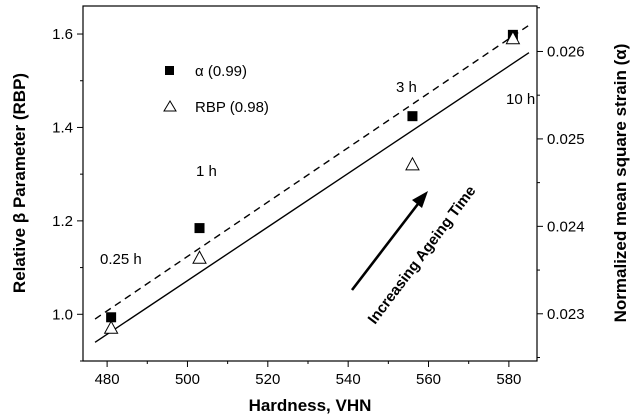  What do you see at coordinates (121, 259) in the screenshot?
I see `annotation-0-25h: 0.25 h` at bounding box center [121, 259].